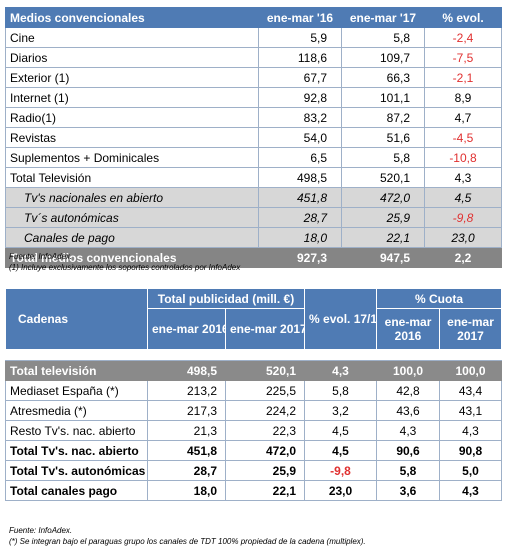 Image resolution: width=510 pixels, height=552 pixels. What do you see at coordinates (471, 410) in the screenshot?
I see `cadena-cuota-2017: 43,1` at bounding box center [471, 410].